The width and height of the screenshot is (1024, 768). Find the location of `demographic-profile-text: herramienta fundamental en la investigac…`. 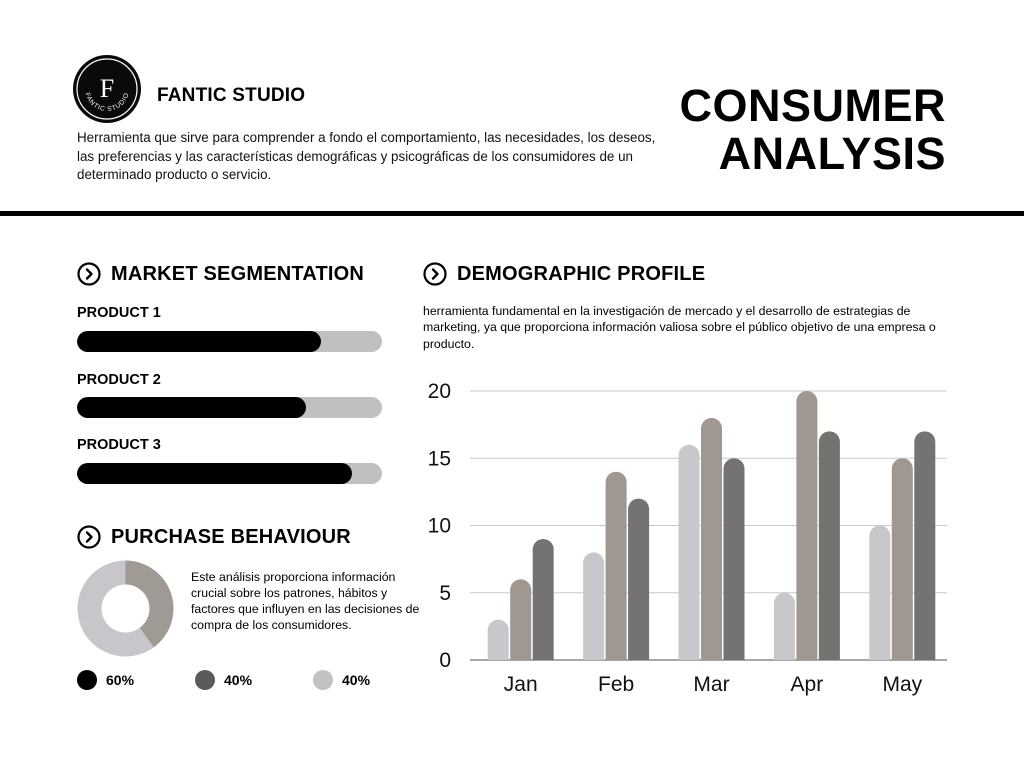

demographic-profile-text: herramienta fundamental en la investigac… is located at coordinates (679, 327).